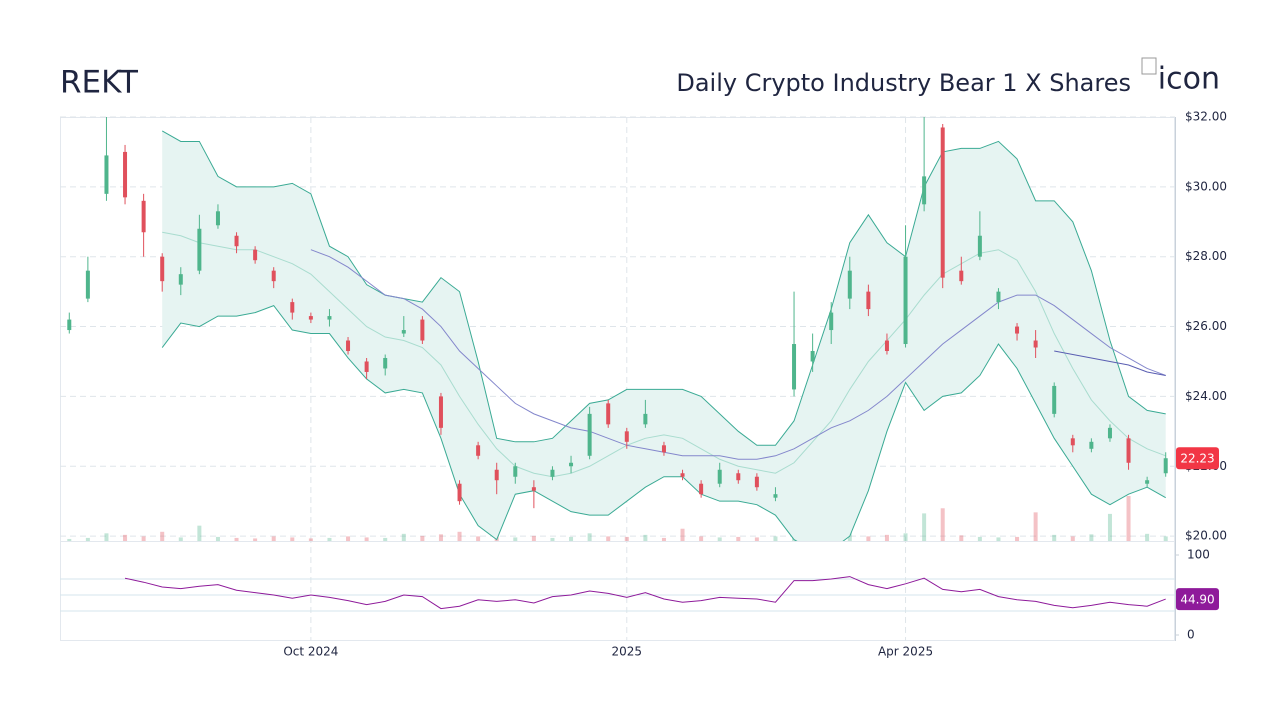  What do you see at coordinates (903, 83) in the screenshot?
I see `company-name: Daily Crypto Industry Bear 1 X Shares` at bounding box center [903, 83].